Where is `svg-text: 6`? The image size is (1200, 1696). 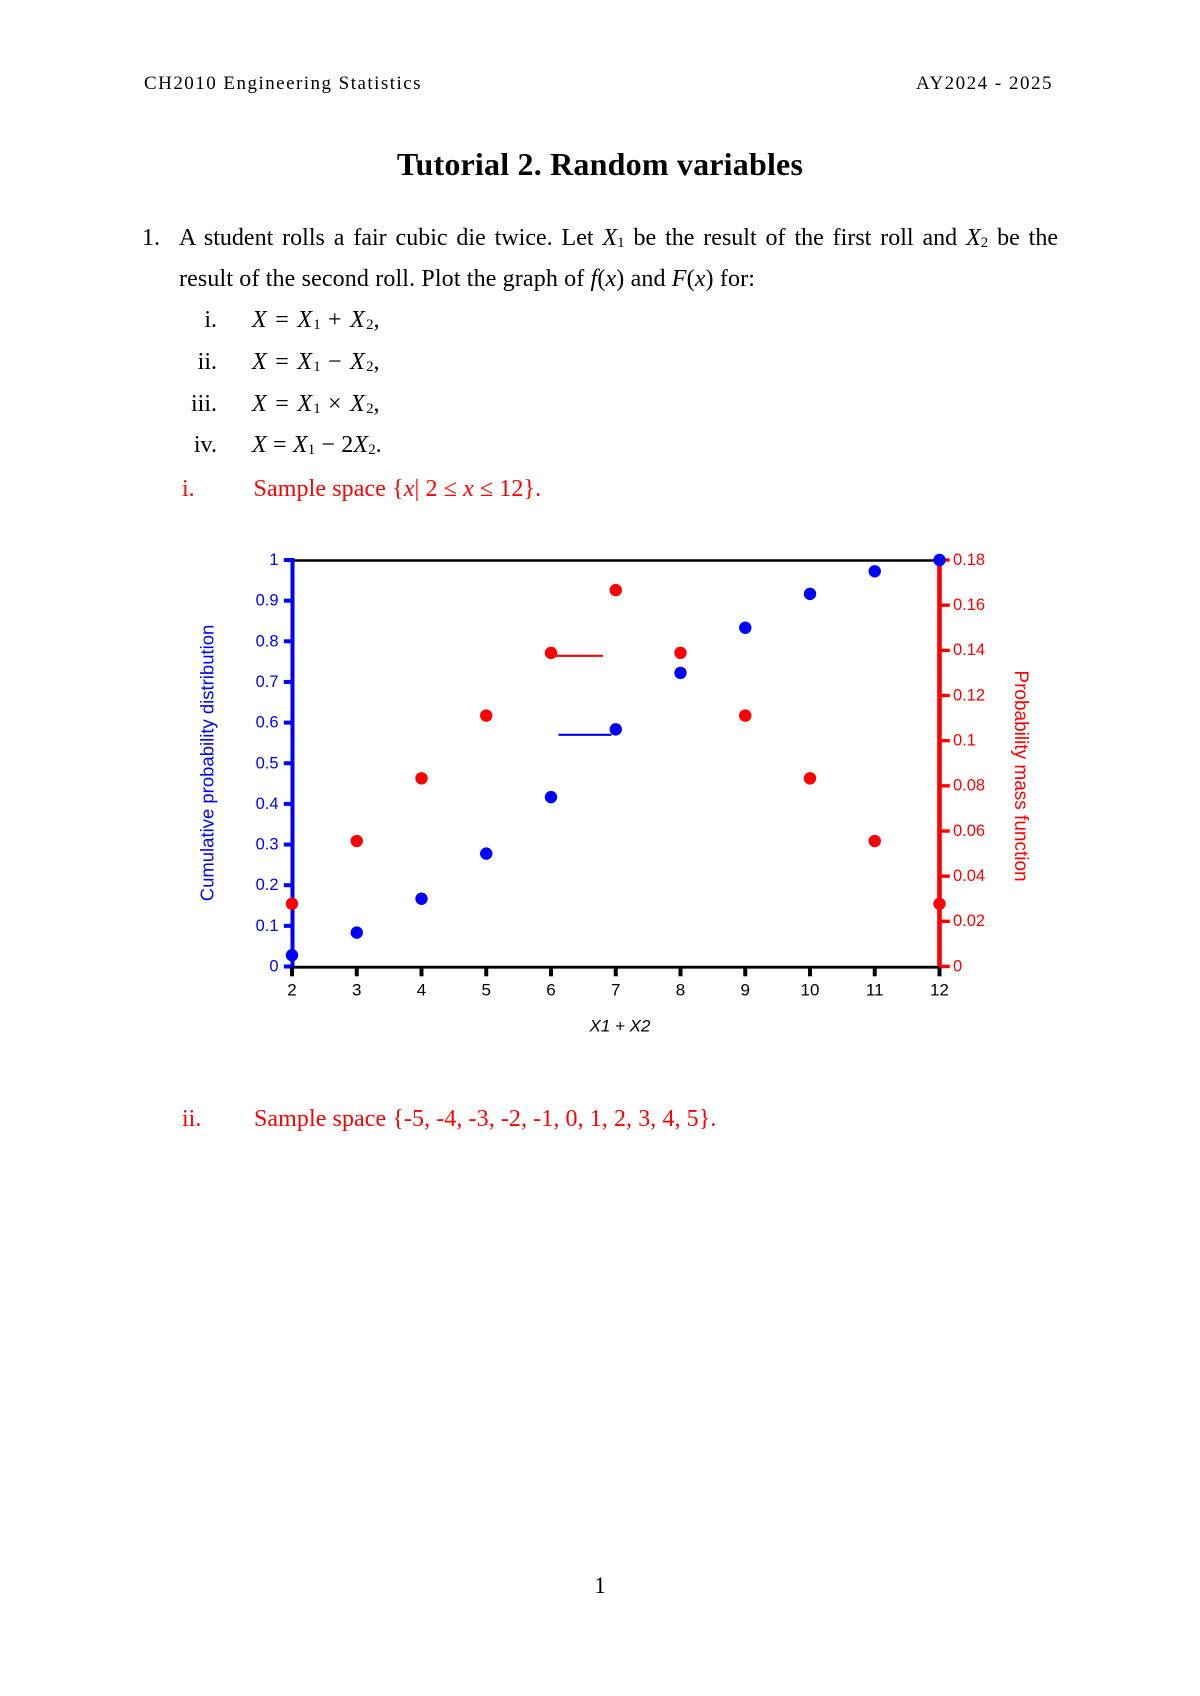
svg-text: 6 is located at coordinates (550, 990).